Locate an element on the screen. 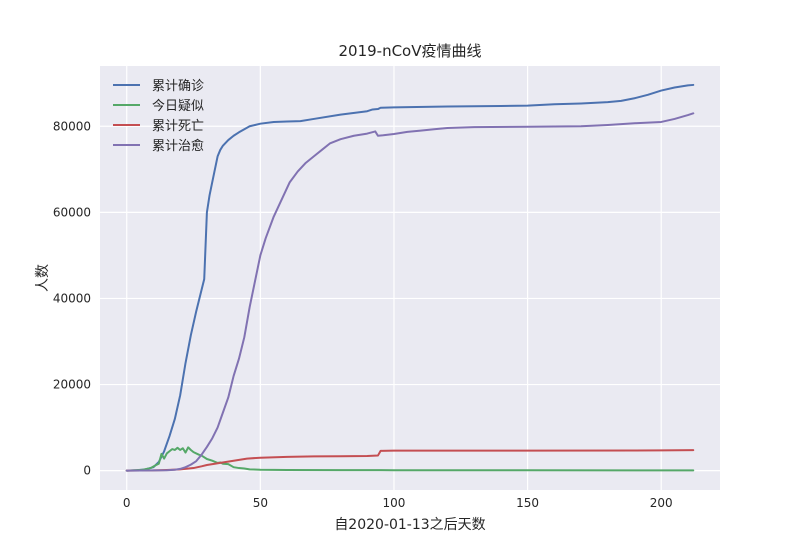 The image size is (800, 550). legend-label-4: 累计治愈 is located at coordinates (178, 146).